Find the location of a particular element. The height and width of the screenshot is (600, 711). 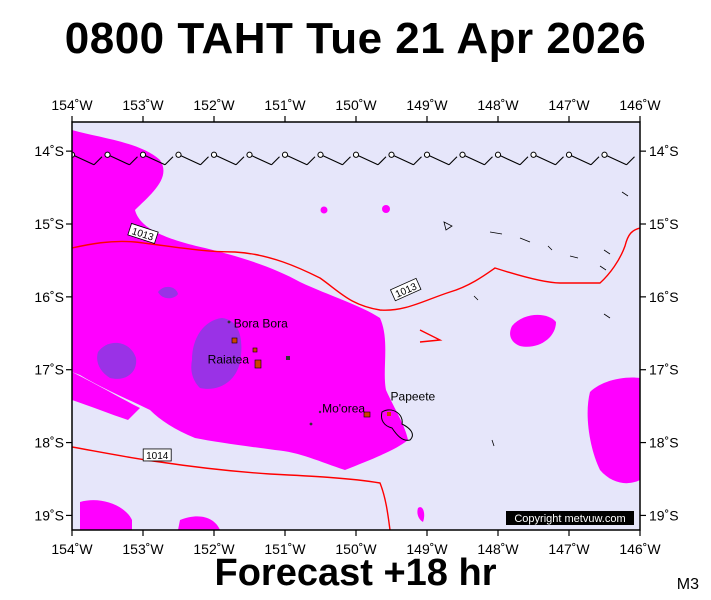

lon-tick-label-bottom: 148˚W is located at coordinates (498, 549).